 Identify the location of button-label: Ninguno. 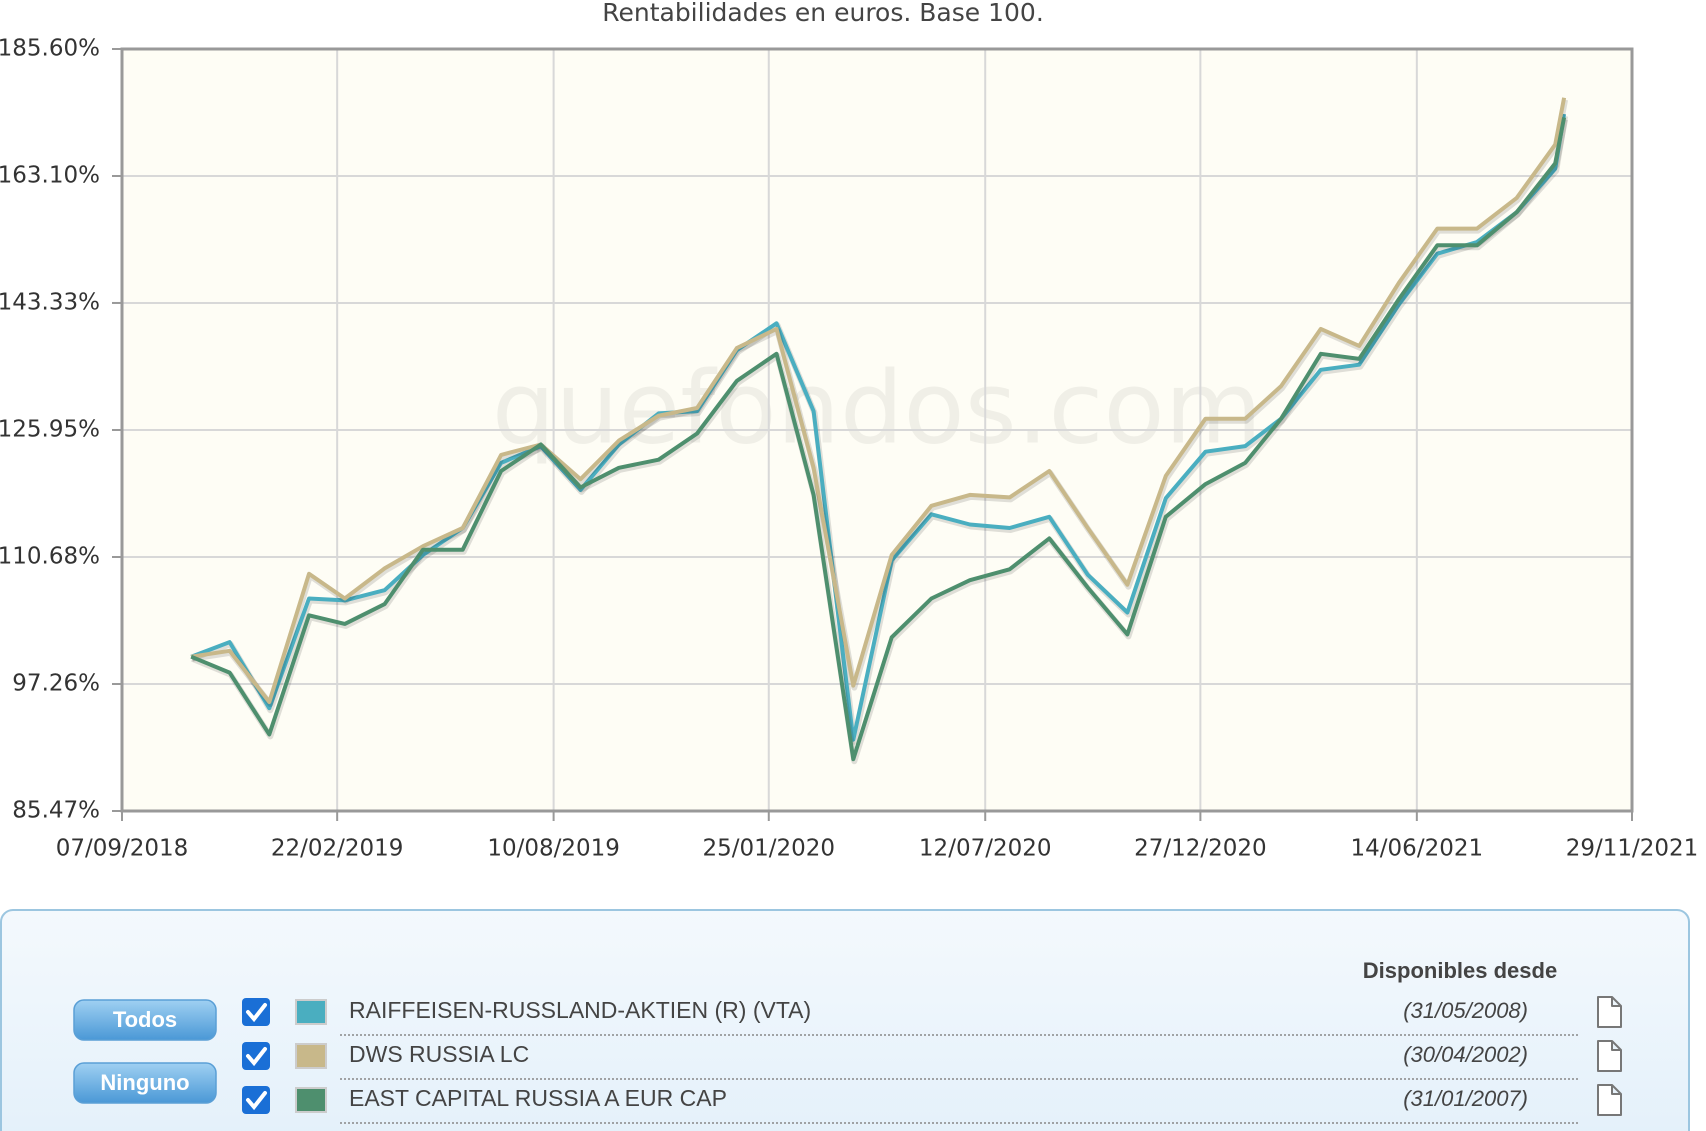
(144, 1082).